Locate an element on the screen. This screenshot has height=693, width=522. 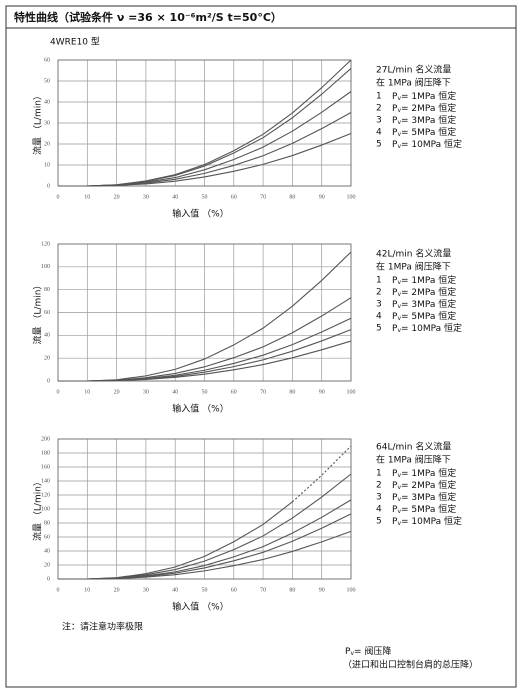
page-title: 特性曲线（试验条件 ν =36 × 10⁻⁶m²/S t=50°C） is located at coordinates (148, 17).